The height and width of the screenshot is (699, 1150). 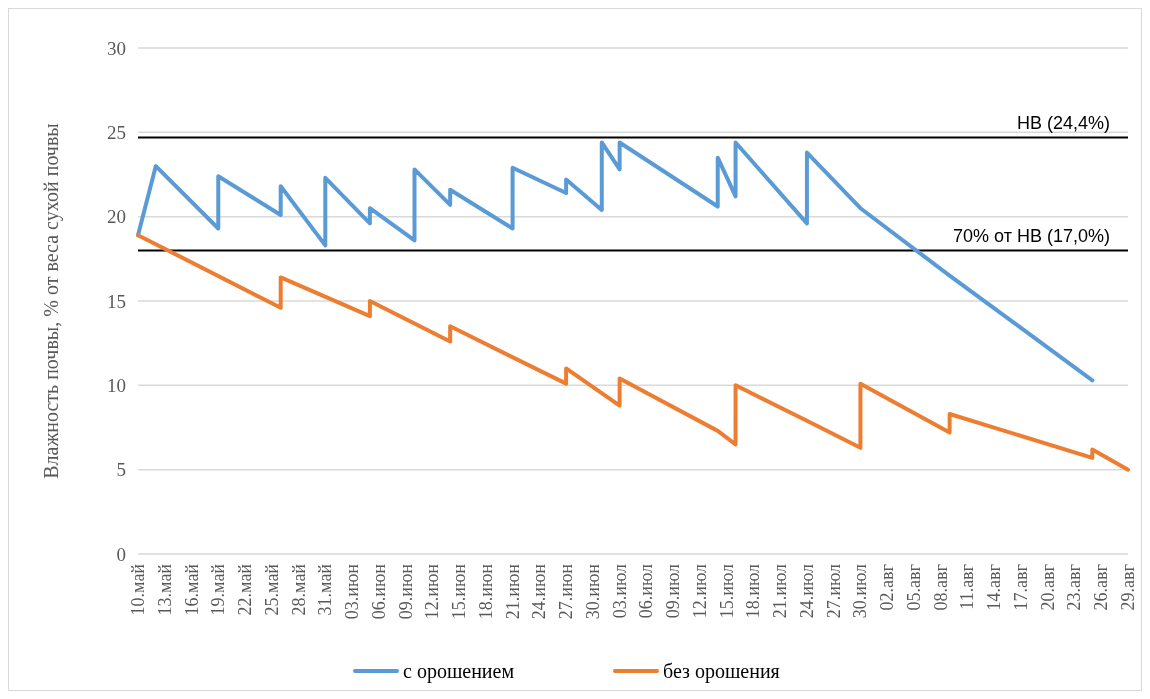 I want to click on x-tick-label: 21.июн, so click(x=512, y=591).